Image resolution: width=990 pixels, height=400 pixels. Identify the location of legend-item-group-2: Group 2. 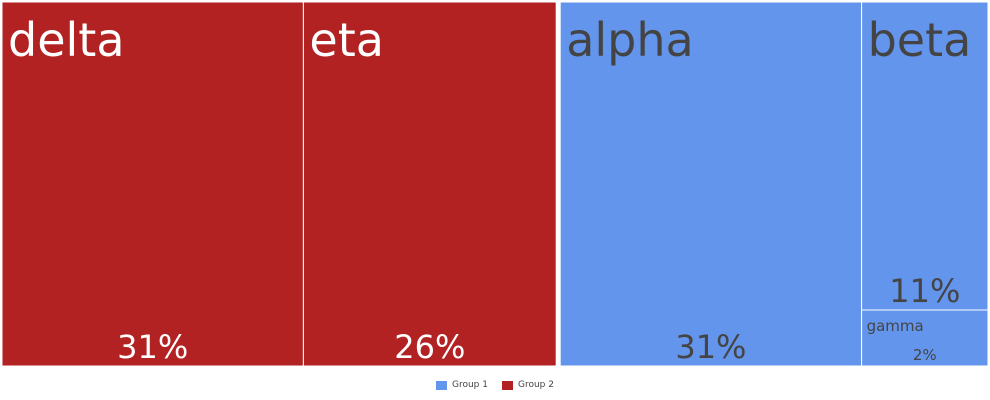
(528, 385).